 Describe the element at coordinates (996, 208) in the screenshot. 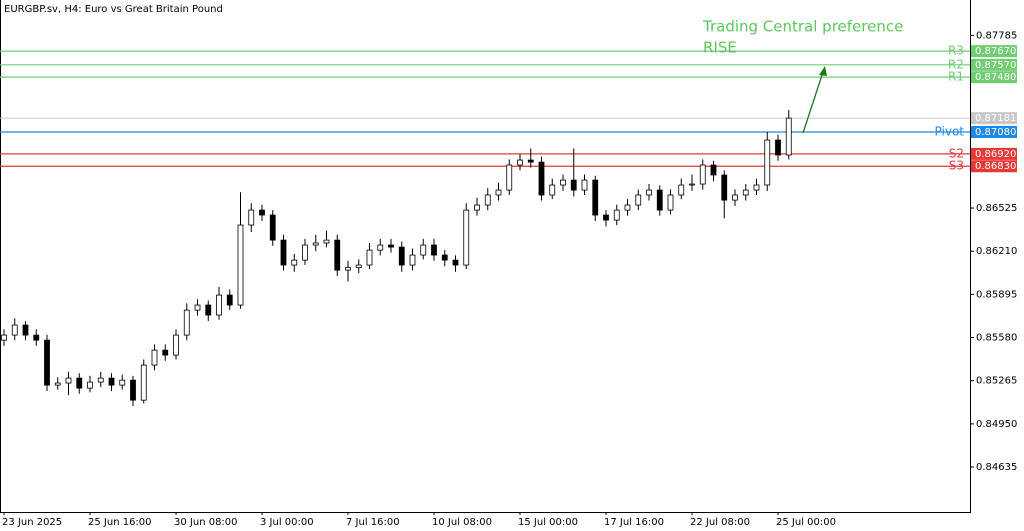

I see `y-tick-label: 0.86525` at that location.